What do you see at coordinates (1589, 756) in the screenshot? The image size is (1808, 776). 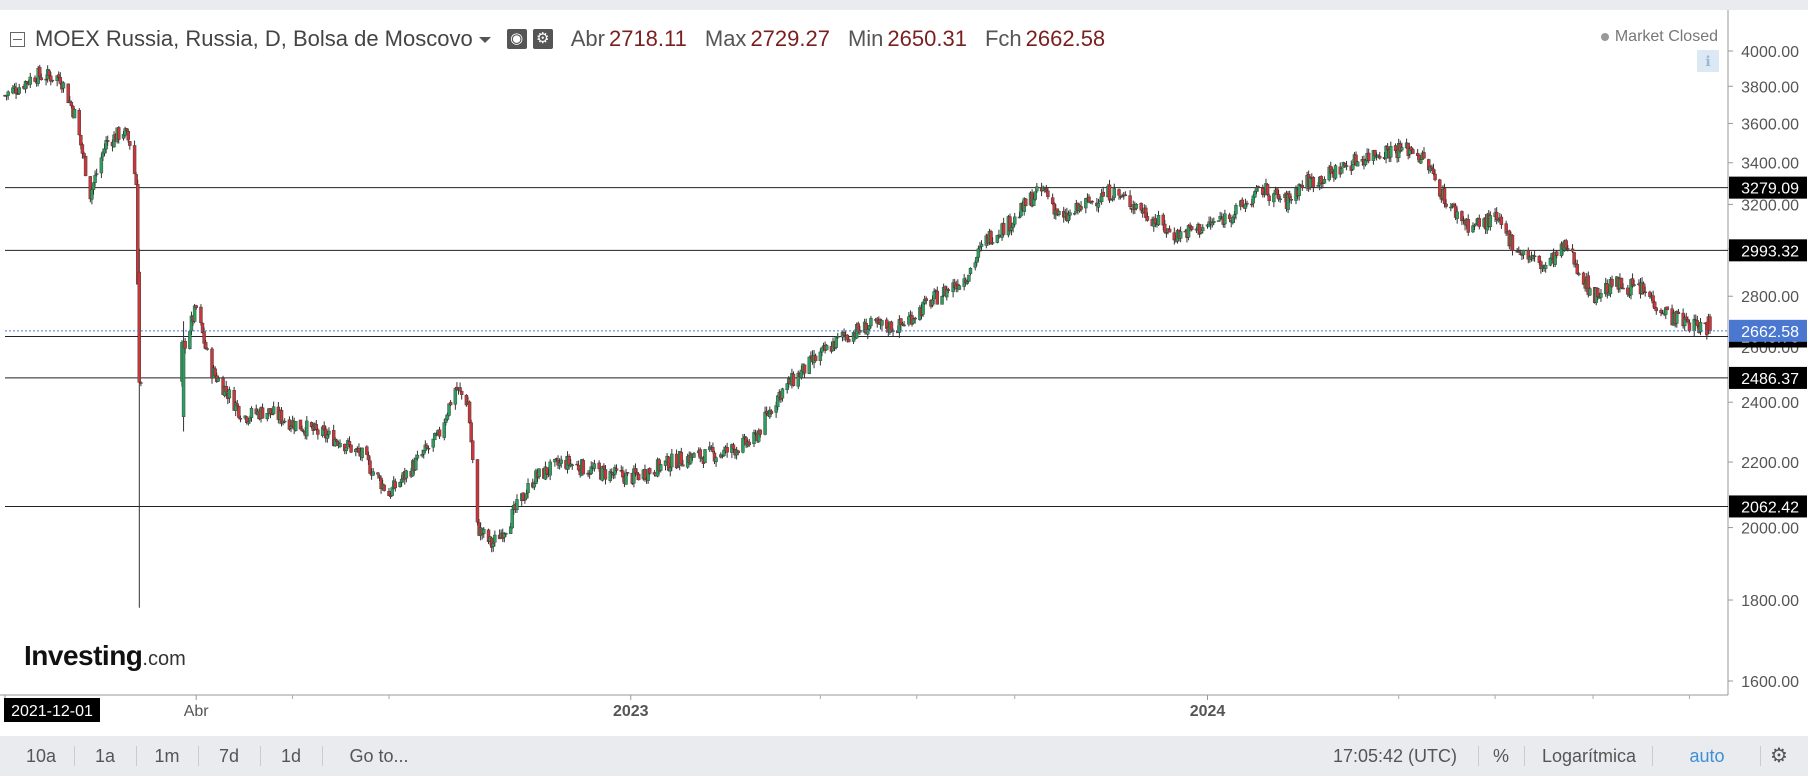 I see `log-scale-toggle: Logarítmica` at bounding box center [1589, 756].